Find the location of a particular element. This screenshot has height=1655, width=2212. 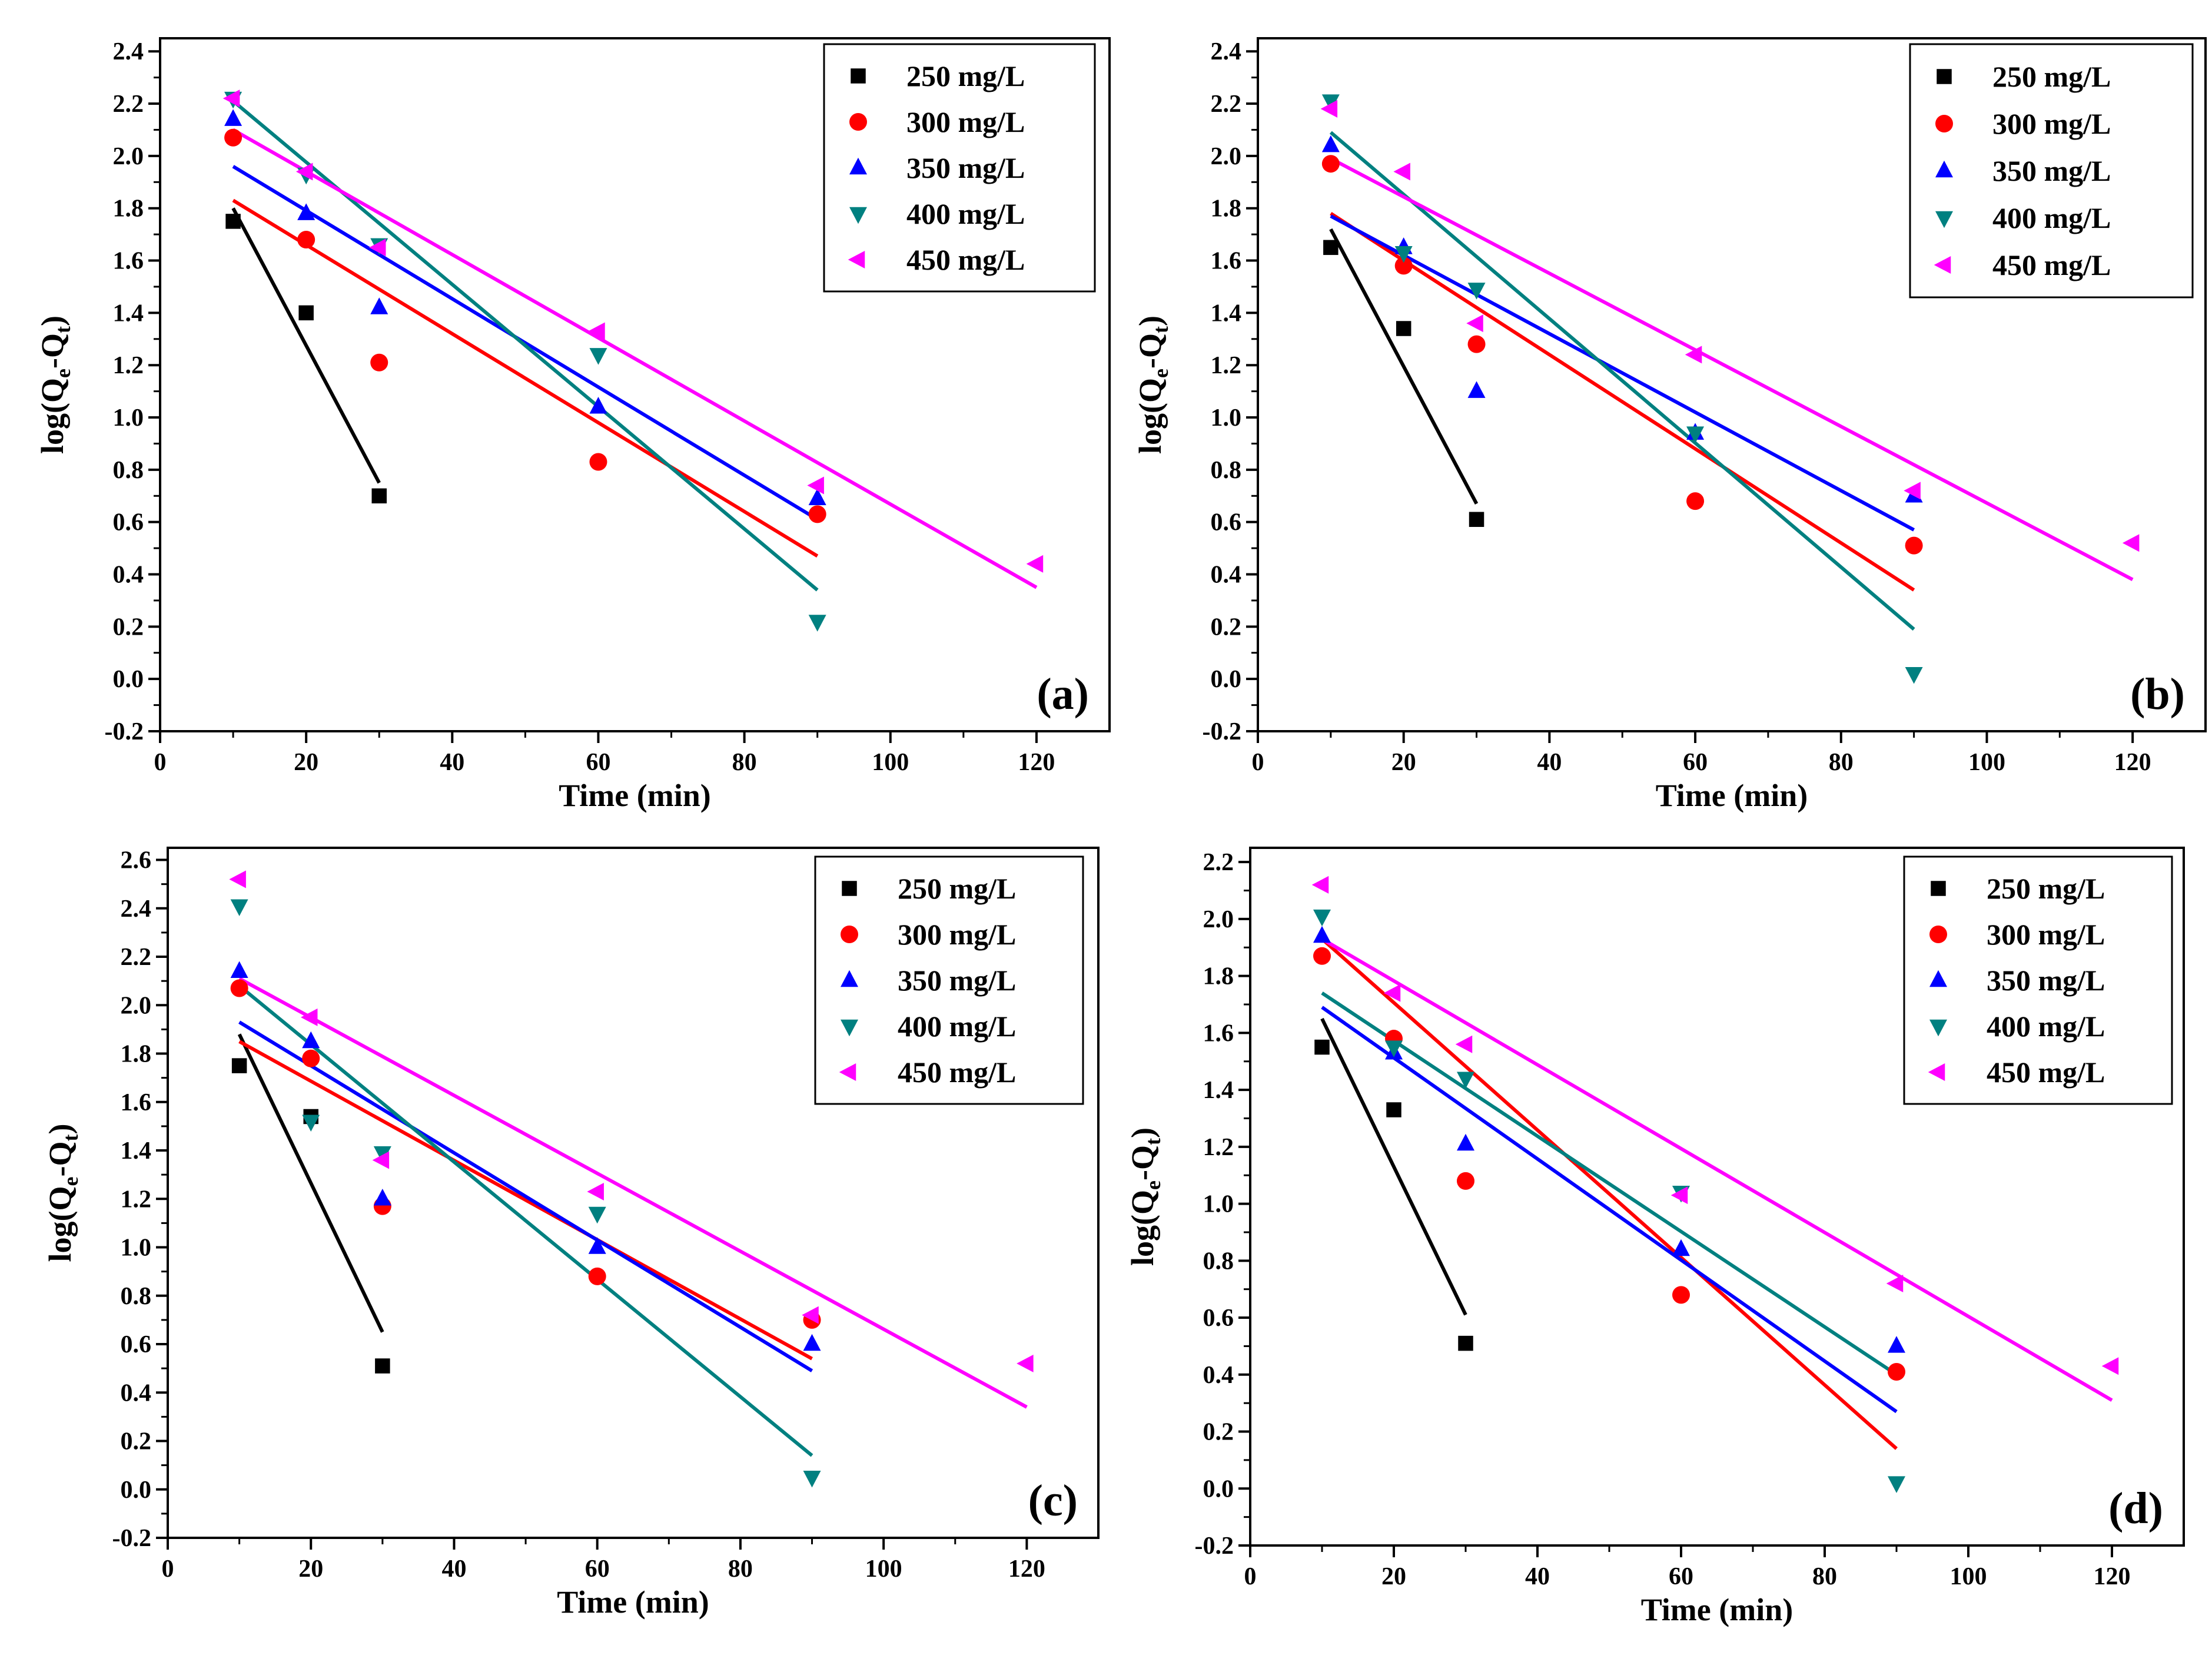

y-axis-title-part: -Q is located at coordinates (52, 351).